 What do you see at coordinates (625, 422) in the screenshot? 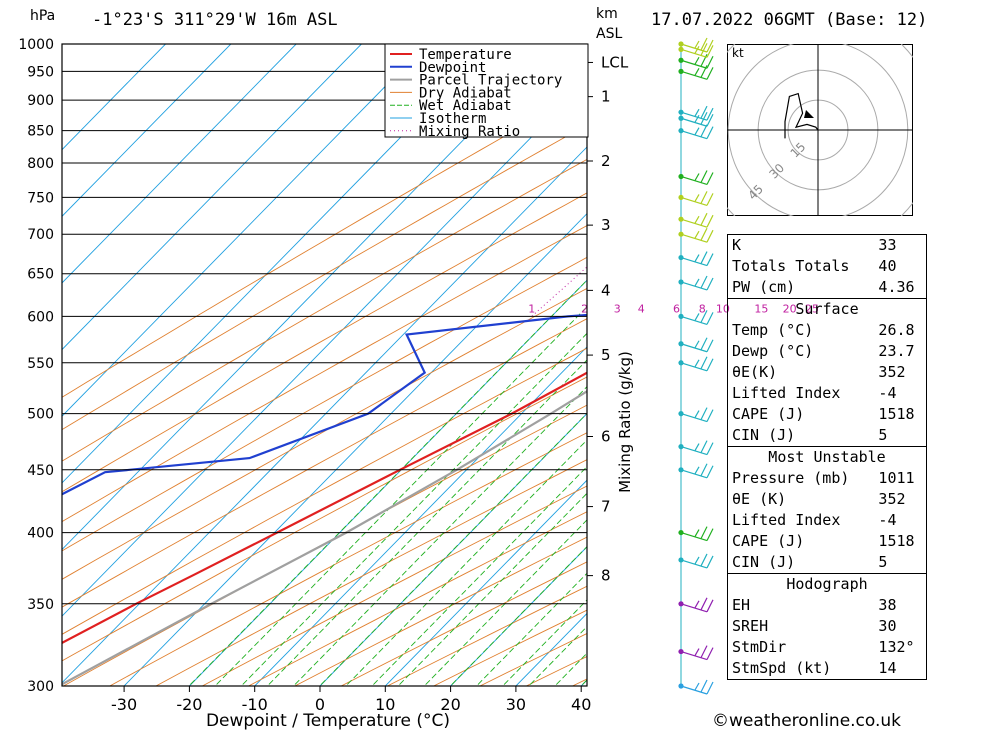
I see `mixing-ratio-axis-label: Mixing Ratio (g/kg)` at bounding box center [625, 422].